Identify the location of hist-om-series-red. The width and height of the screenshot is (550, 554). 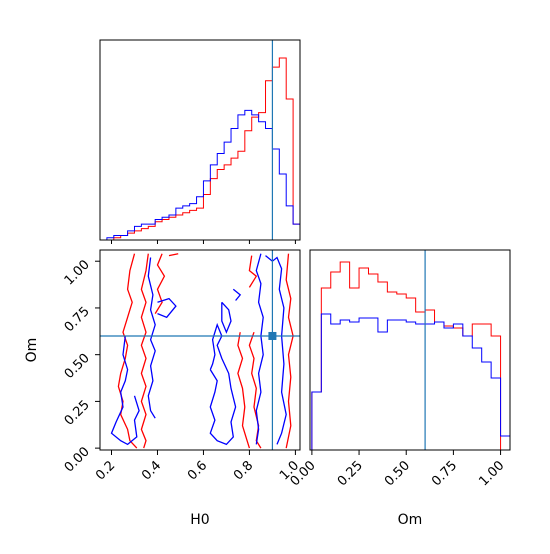
(410, 356).